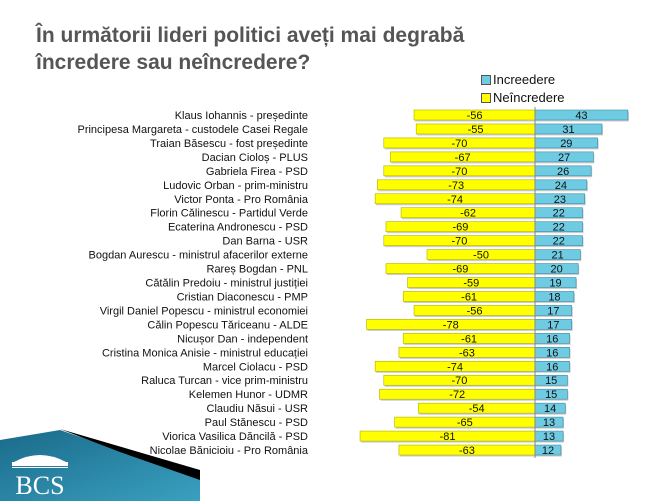 The width and height of the screenshot is (669, 501). Describe the element at coordinates (564, 158) in the screenshot. I see `data-label-trust: 27` at that location.